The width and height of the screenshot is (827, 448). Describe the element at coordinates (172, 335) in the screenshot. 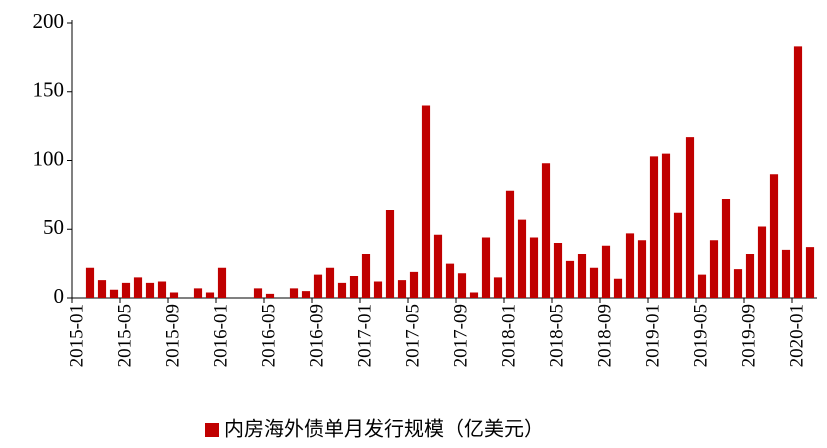

I see `x-tick-label: 2015-09` at that location.